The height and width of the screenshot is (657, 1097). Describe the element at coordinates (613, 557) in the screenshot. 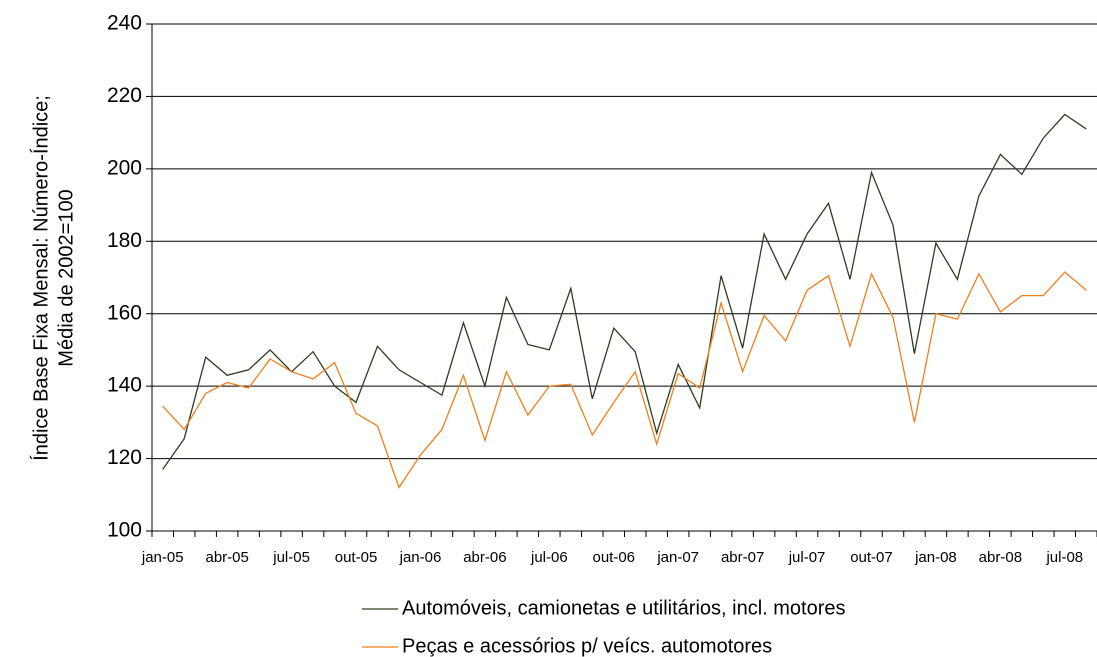

I see `x-tick-label: out-06` at that location.